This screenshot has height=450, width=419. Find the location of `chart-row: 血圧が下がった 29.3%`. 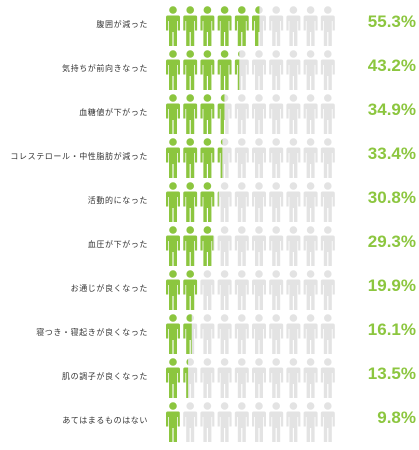

chart-row: 血圧が下がった 29.3% is located at coordinates (209, 246).